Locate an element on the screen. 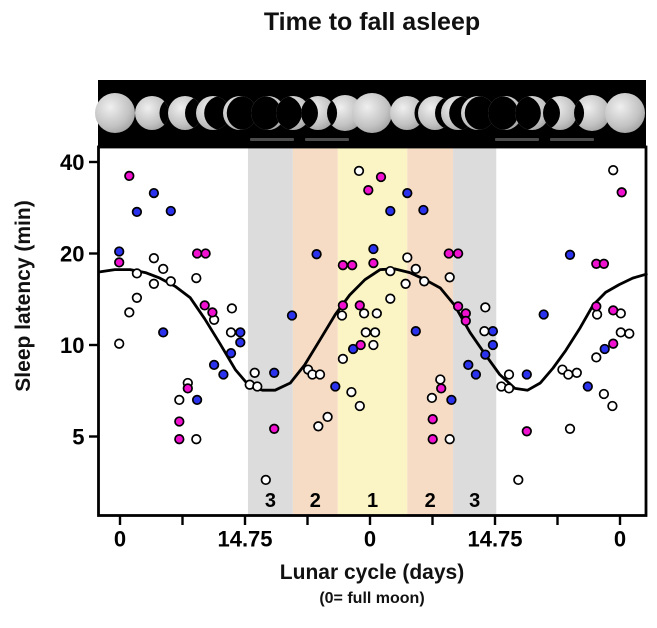 This screenshot has width=657, height=628. y-tick-label: 5 is located at coordinates (78, 437).